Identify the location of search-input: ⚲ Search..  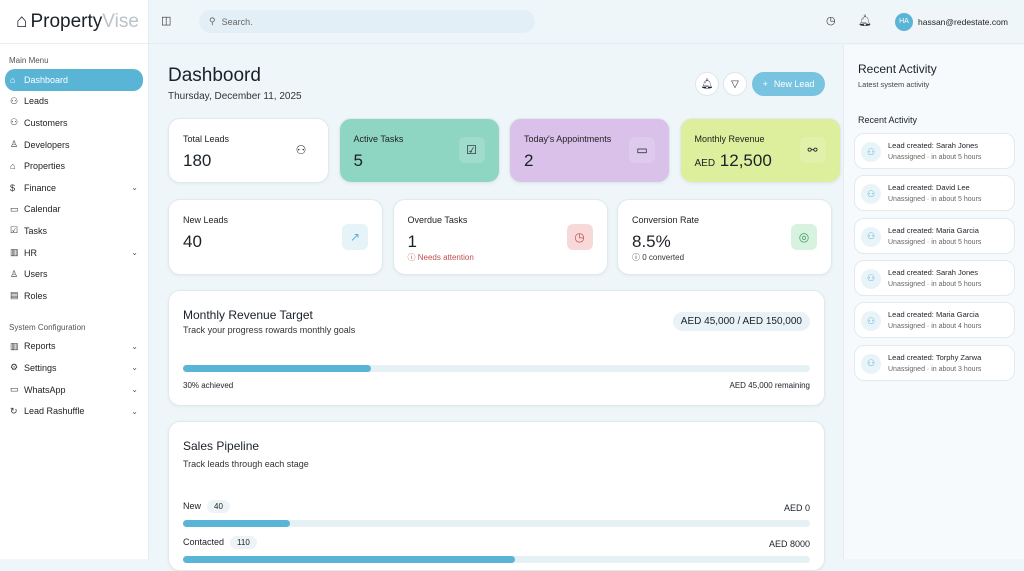
(367, 21).